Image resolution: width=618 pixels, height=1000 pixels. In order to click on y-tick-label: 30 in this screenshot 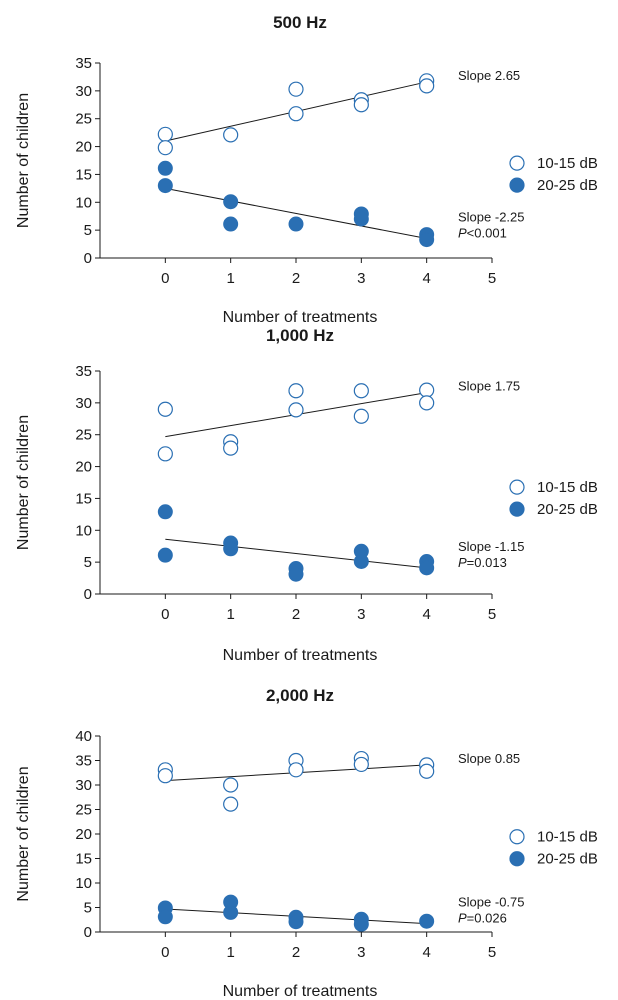, I will do `click(83, 785)`.